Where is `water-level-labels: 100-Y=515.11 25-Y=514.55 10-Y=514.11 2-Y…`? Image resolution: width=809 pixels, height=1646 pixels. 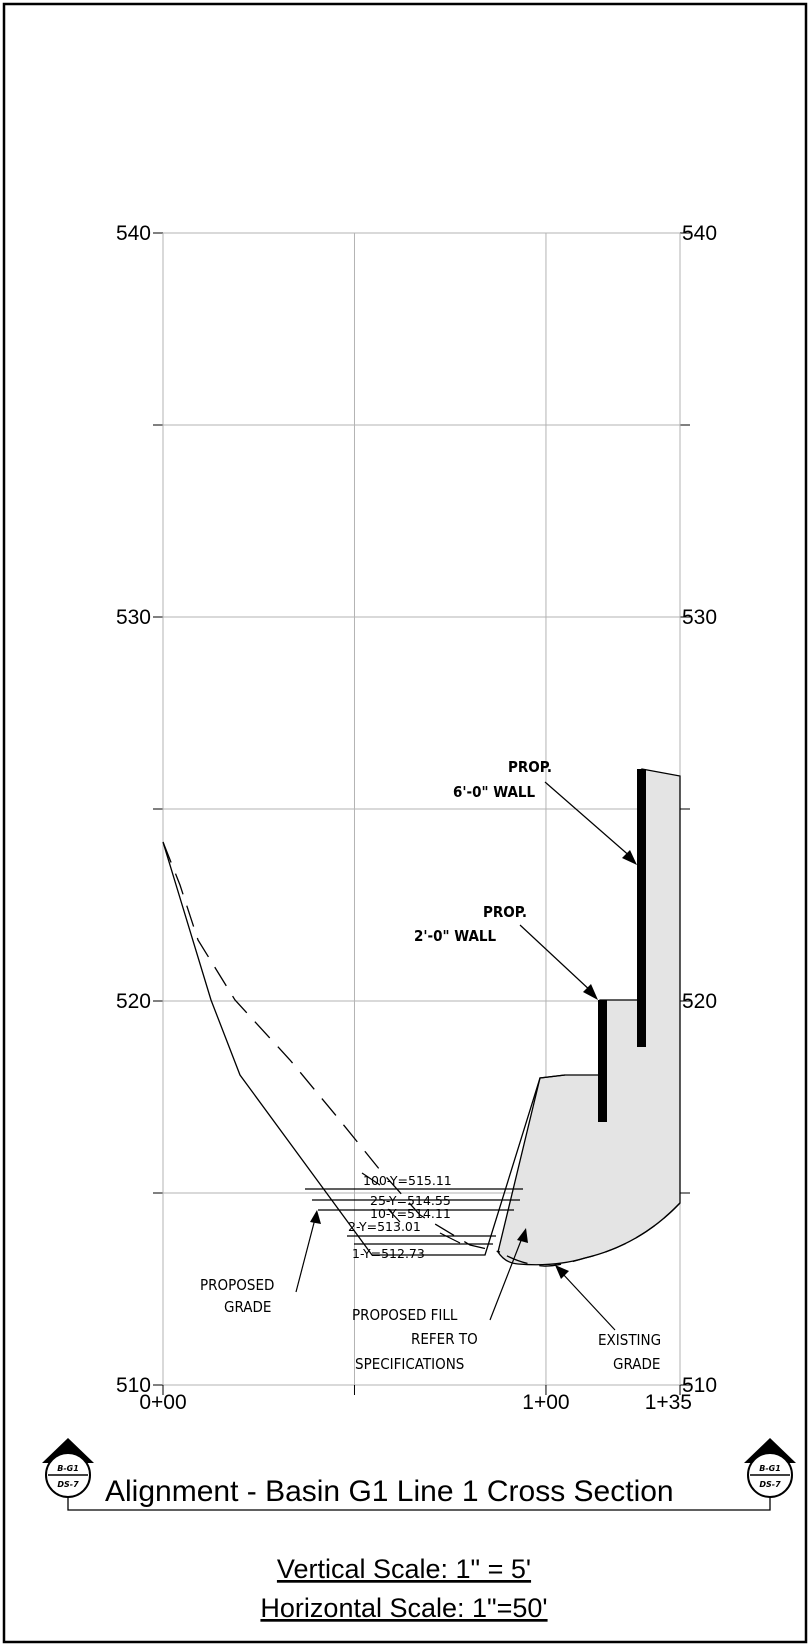 water-level-labels: 100-Y=515.11 25-Y=514.55 10-Y=514.11 2-Y… is located at coordinates (400, 1217).